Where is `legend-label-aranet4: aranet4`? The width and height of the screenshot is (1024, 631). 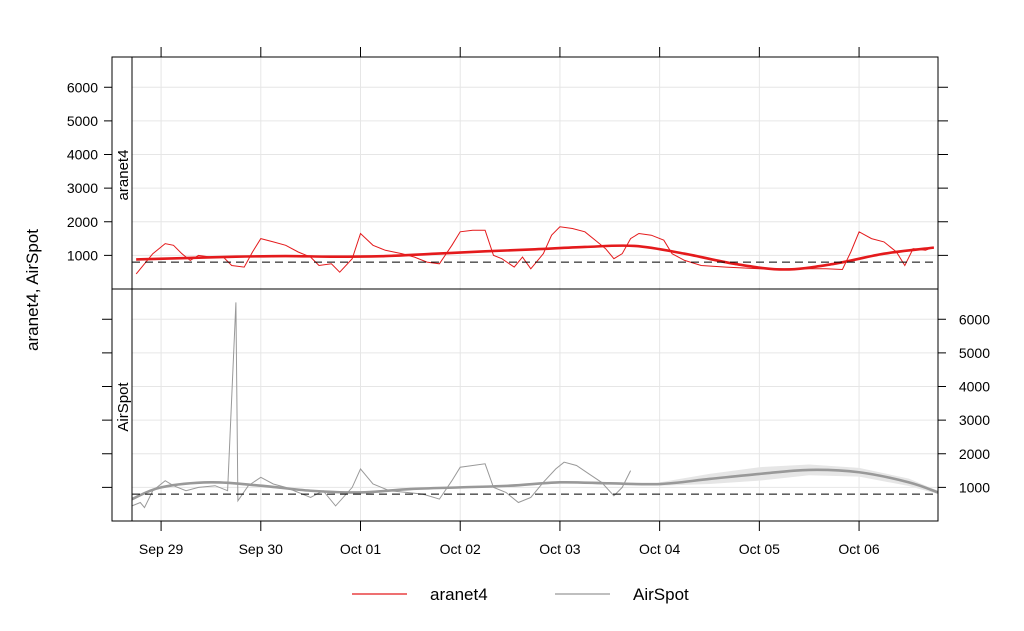
legend-label-aranet4: aranet4 is located at coordinates (459, 594).